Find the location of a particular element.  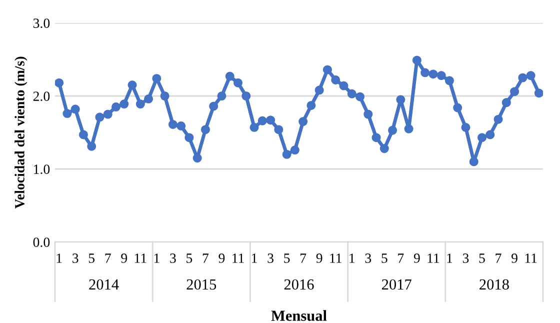

text: 2018 is located at coordinates (494, 284).